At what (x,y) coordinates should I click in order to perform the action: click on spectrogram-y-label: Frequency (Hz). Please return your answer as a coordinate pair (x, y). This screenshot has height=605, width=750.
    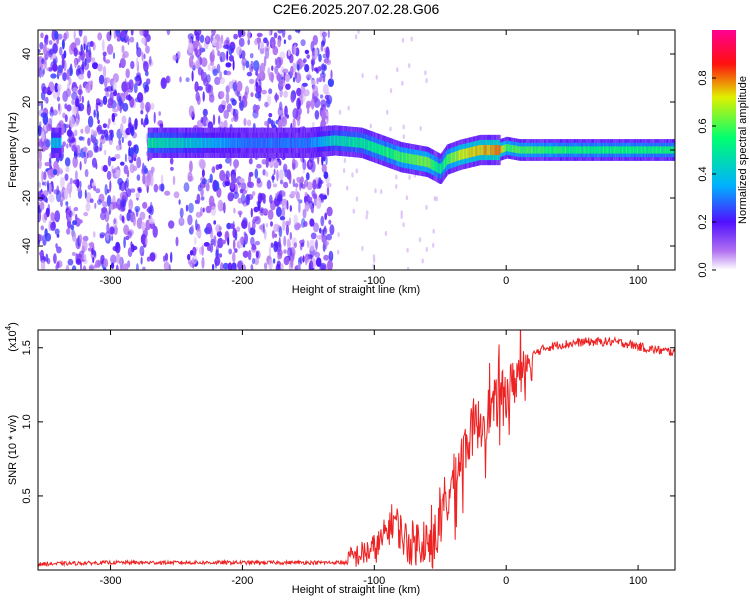
    Looking at the image, I should click on (13, 150).